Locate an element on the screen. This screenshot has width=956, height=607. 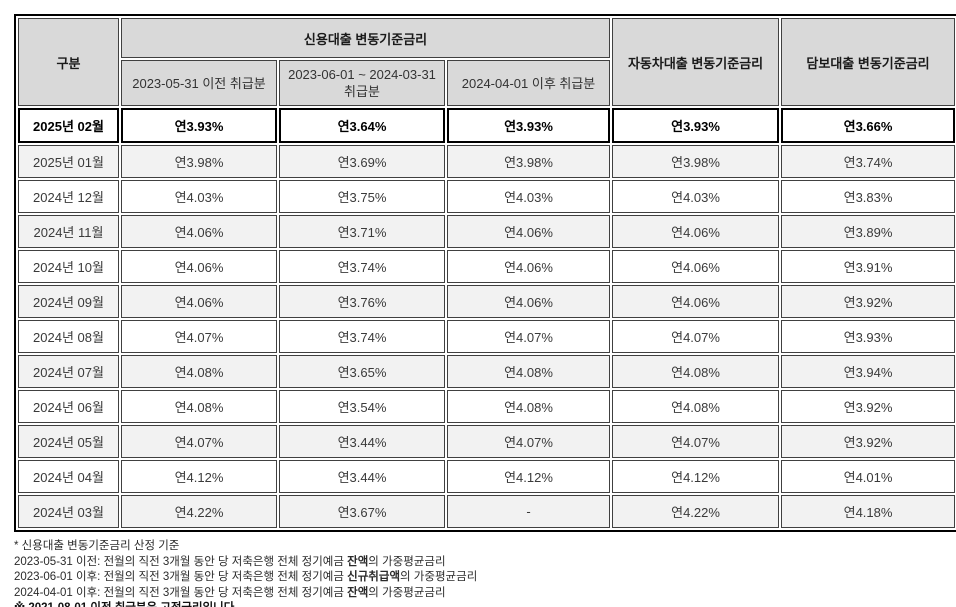
header-row-groups: 구분 신용대출 변동기준금리 자동차대출 변동기준금리 담보대출 변동기준금리 is located at coordinates (487, 62).